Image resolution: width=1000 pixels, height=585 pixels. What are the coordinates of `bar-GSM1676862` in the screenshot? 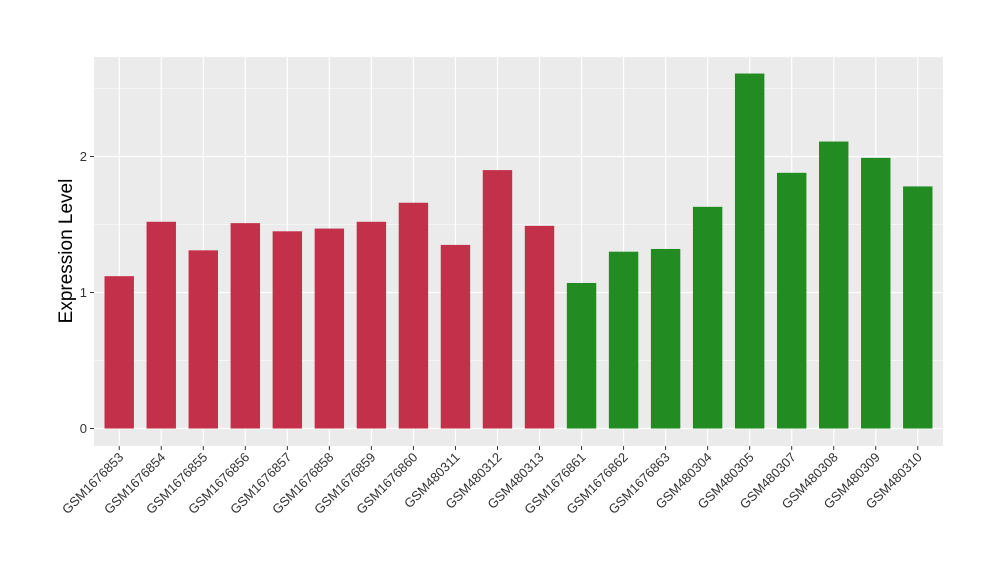 It's located at (623, 340).